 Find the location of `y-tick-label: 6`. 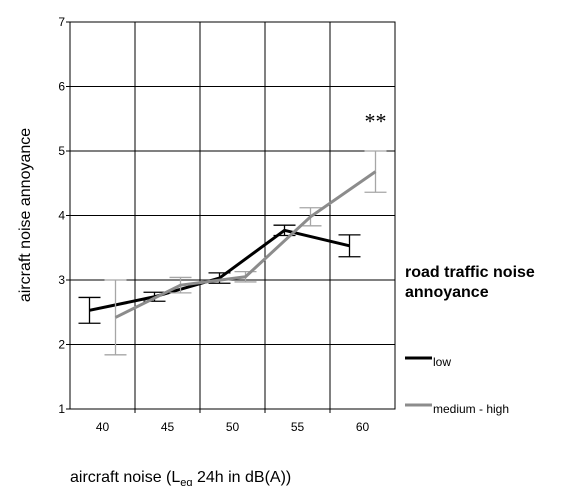

y-tick-label: 6 is located at coordinates (61, 87).